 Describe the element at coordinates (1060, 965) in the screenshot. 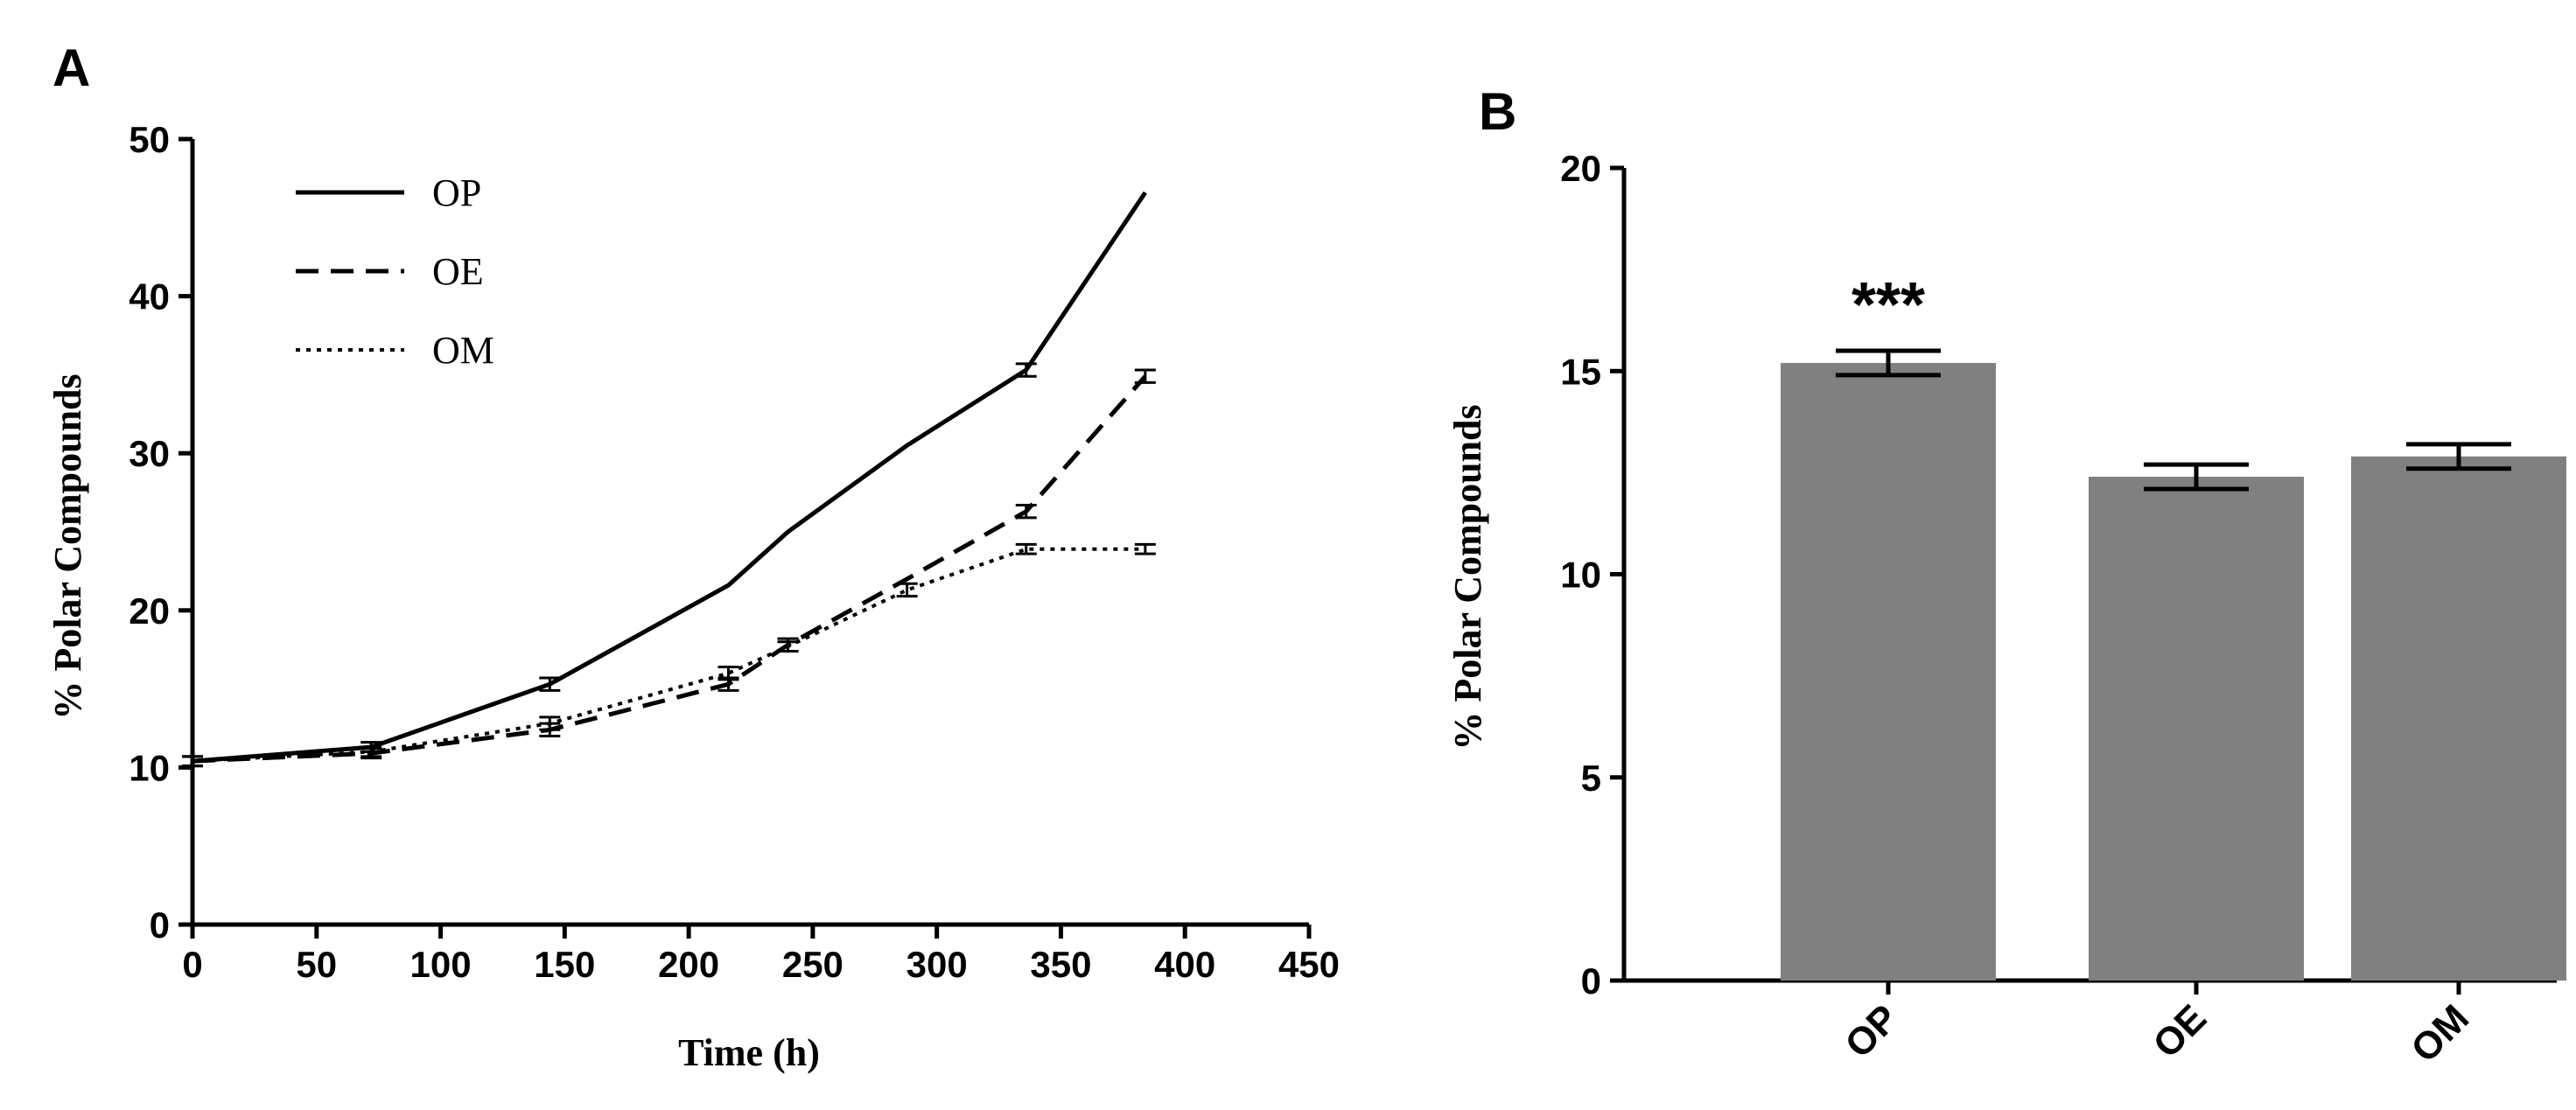

I see `panel-a-x-tick-label: 350` at that location.